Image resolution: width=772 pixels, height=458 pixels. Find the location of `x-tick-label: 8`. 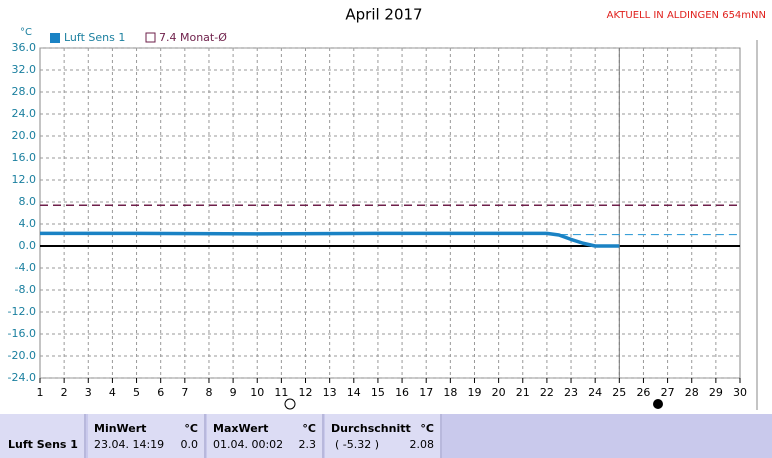

x-tick-label: 8 is located at coordinates (208, 392).